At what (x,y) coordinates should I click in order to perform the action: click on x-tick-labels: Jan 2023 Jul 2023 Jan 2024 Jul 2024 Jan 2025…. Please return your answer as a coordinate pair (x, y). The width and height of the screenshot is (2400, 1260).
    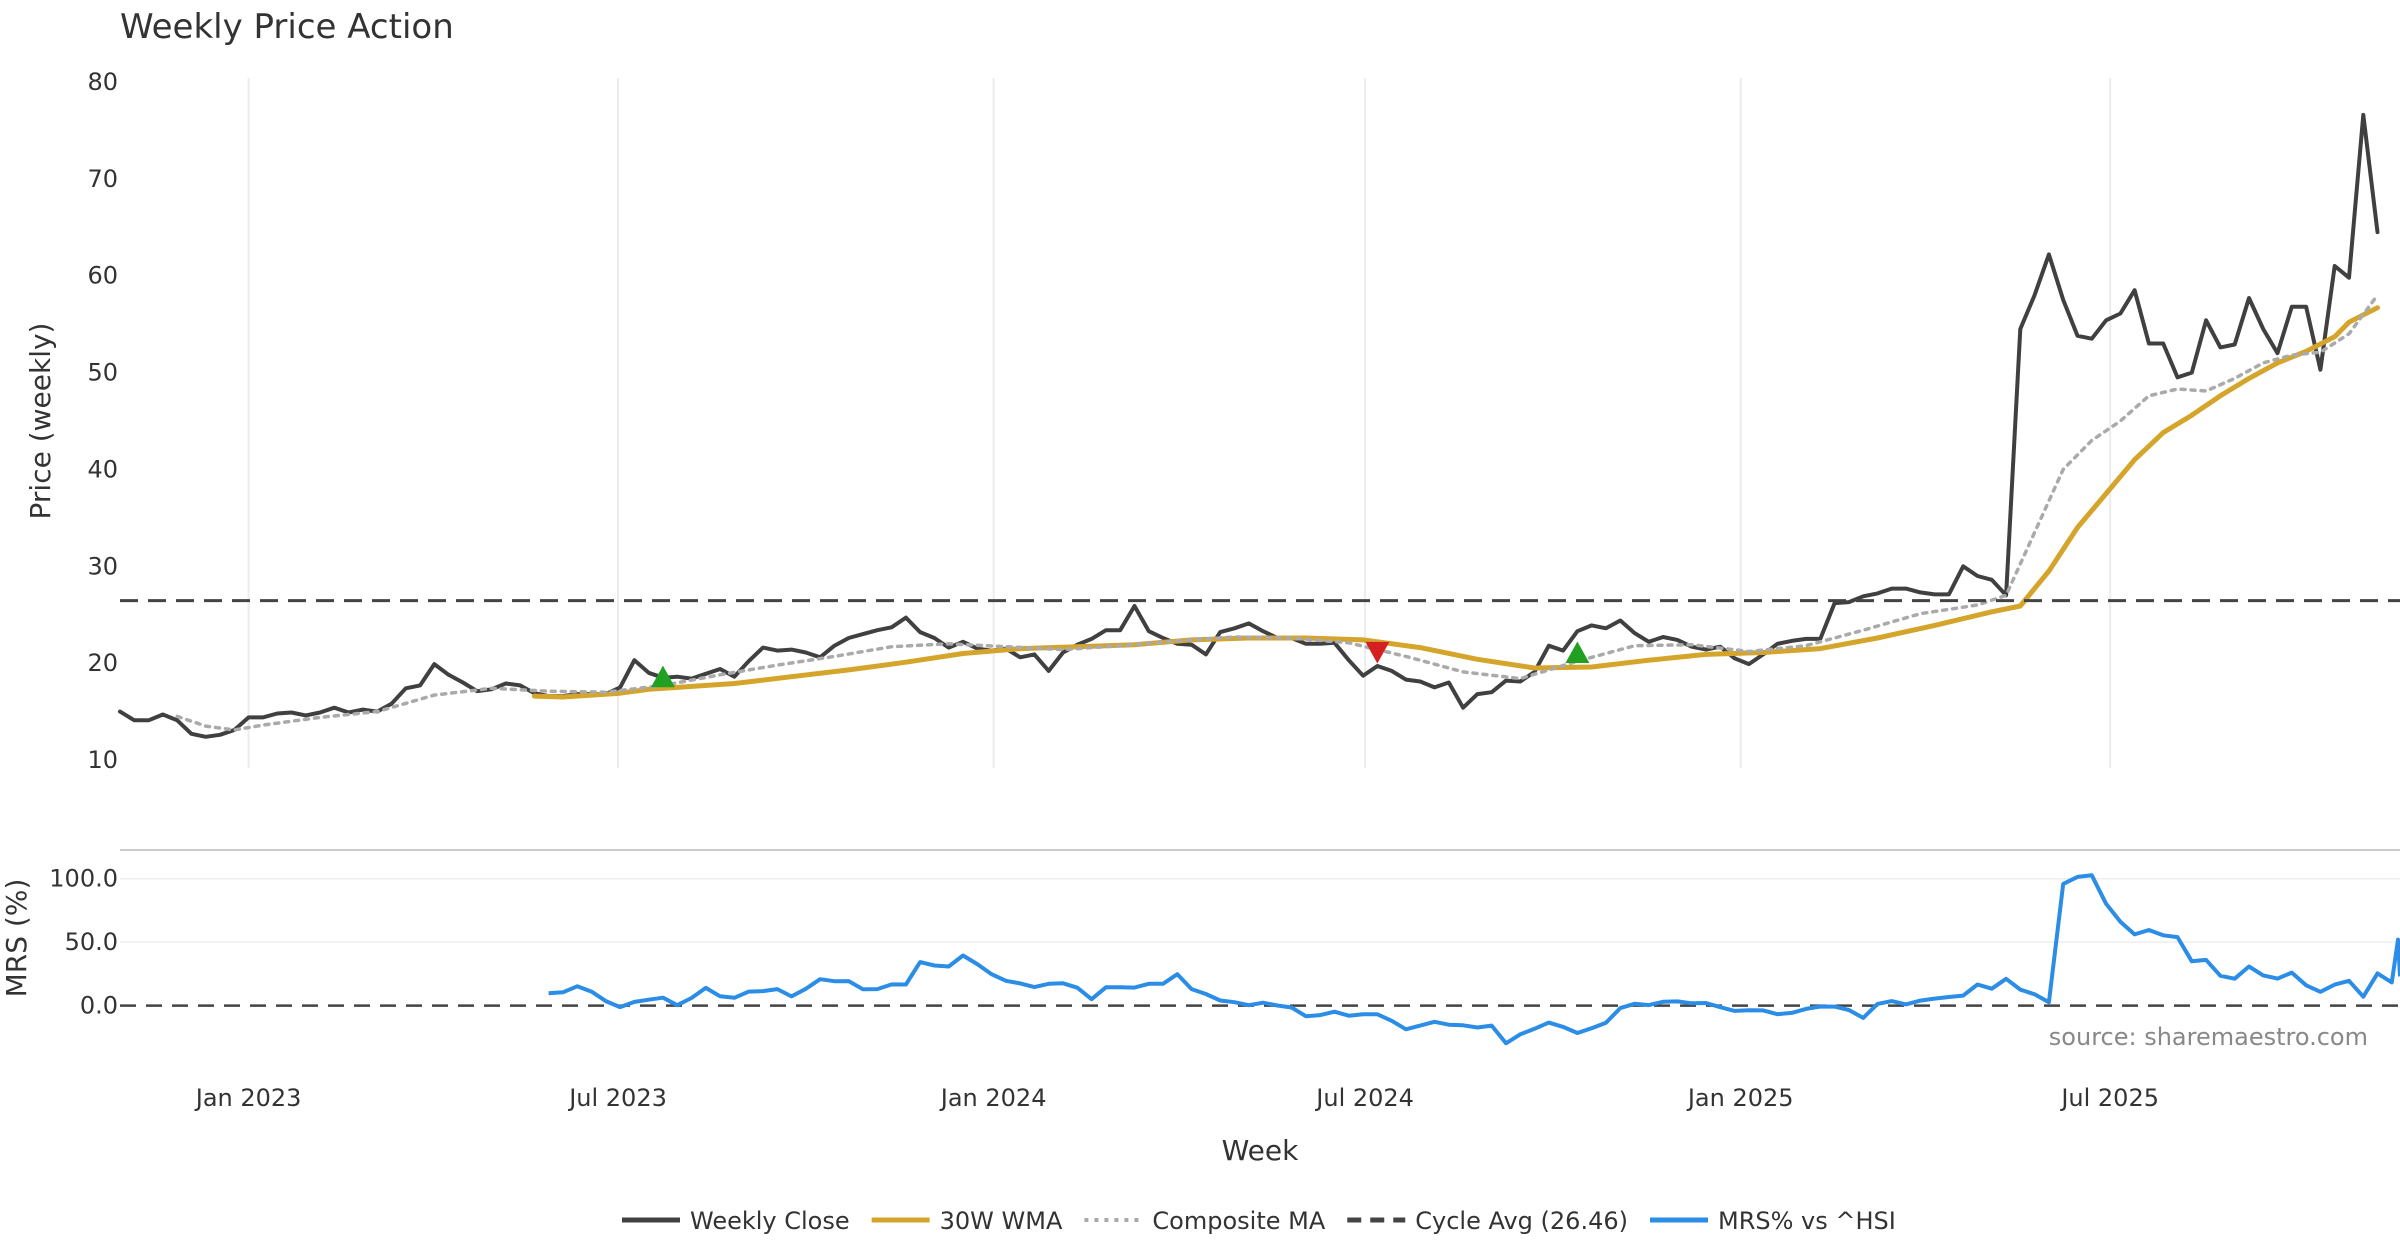
    Looking at the image, I should click on (1176, 1098).